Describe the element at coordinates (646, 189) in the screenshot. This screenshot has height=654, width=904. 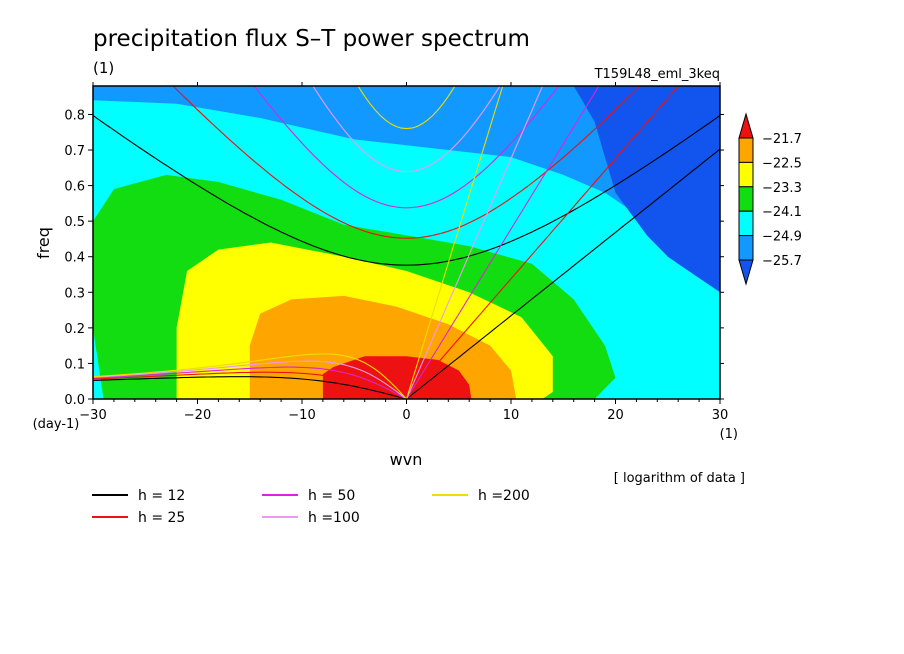
I see `contour-region` at that location.